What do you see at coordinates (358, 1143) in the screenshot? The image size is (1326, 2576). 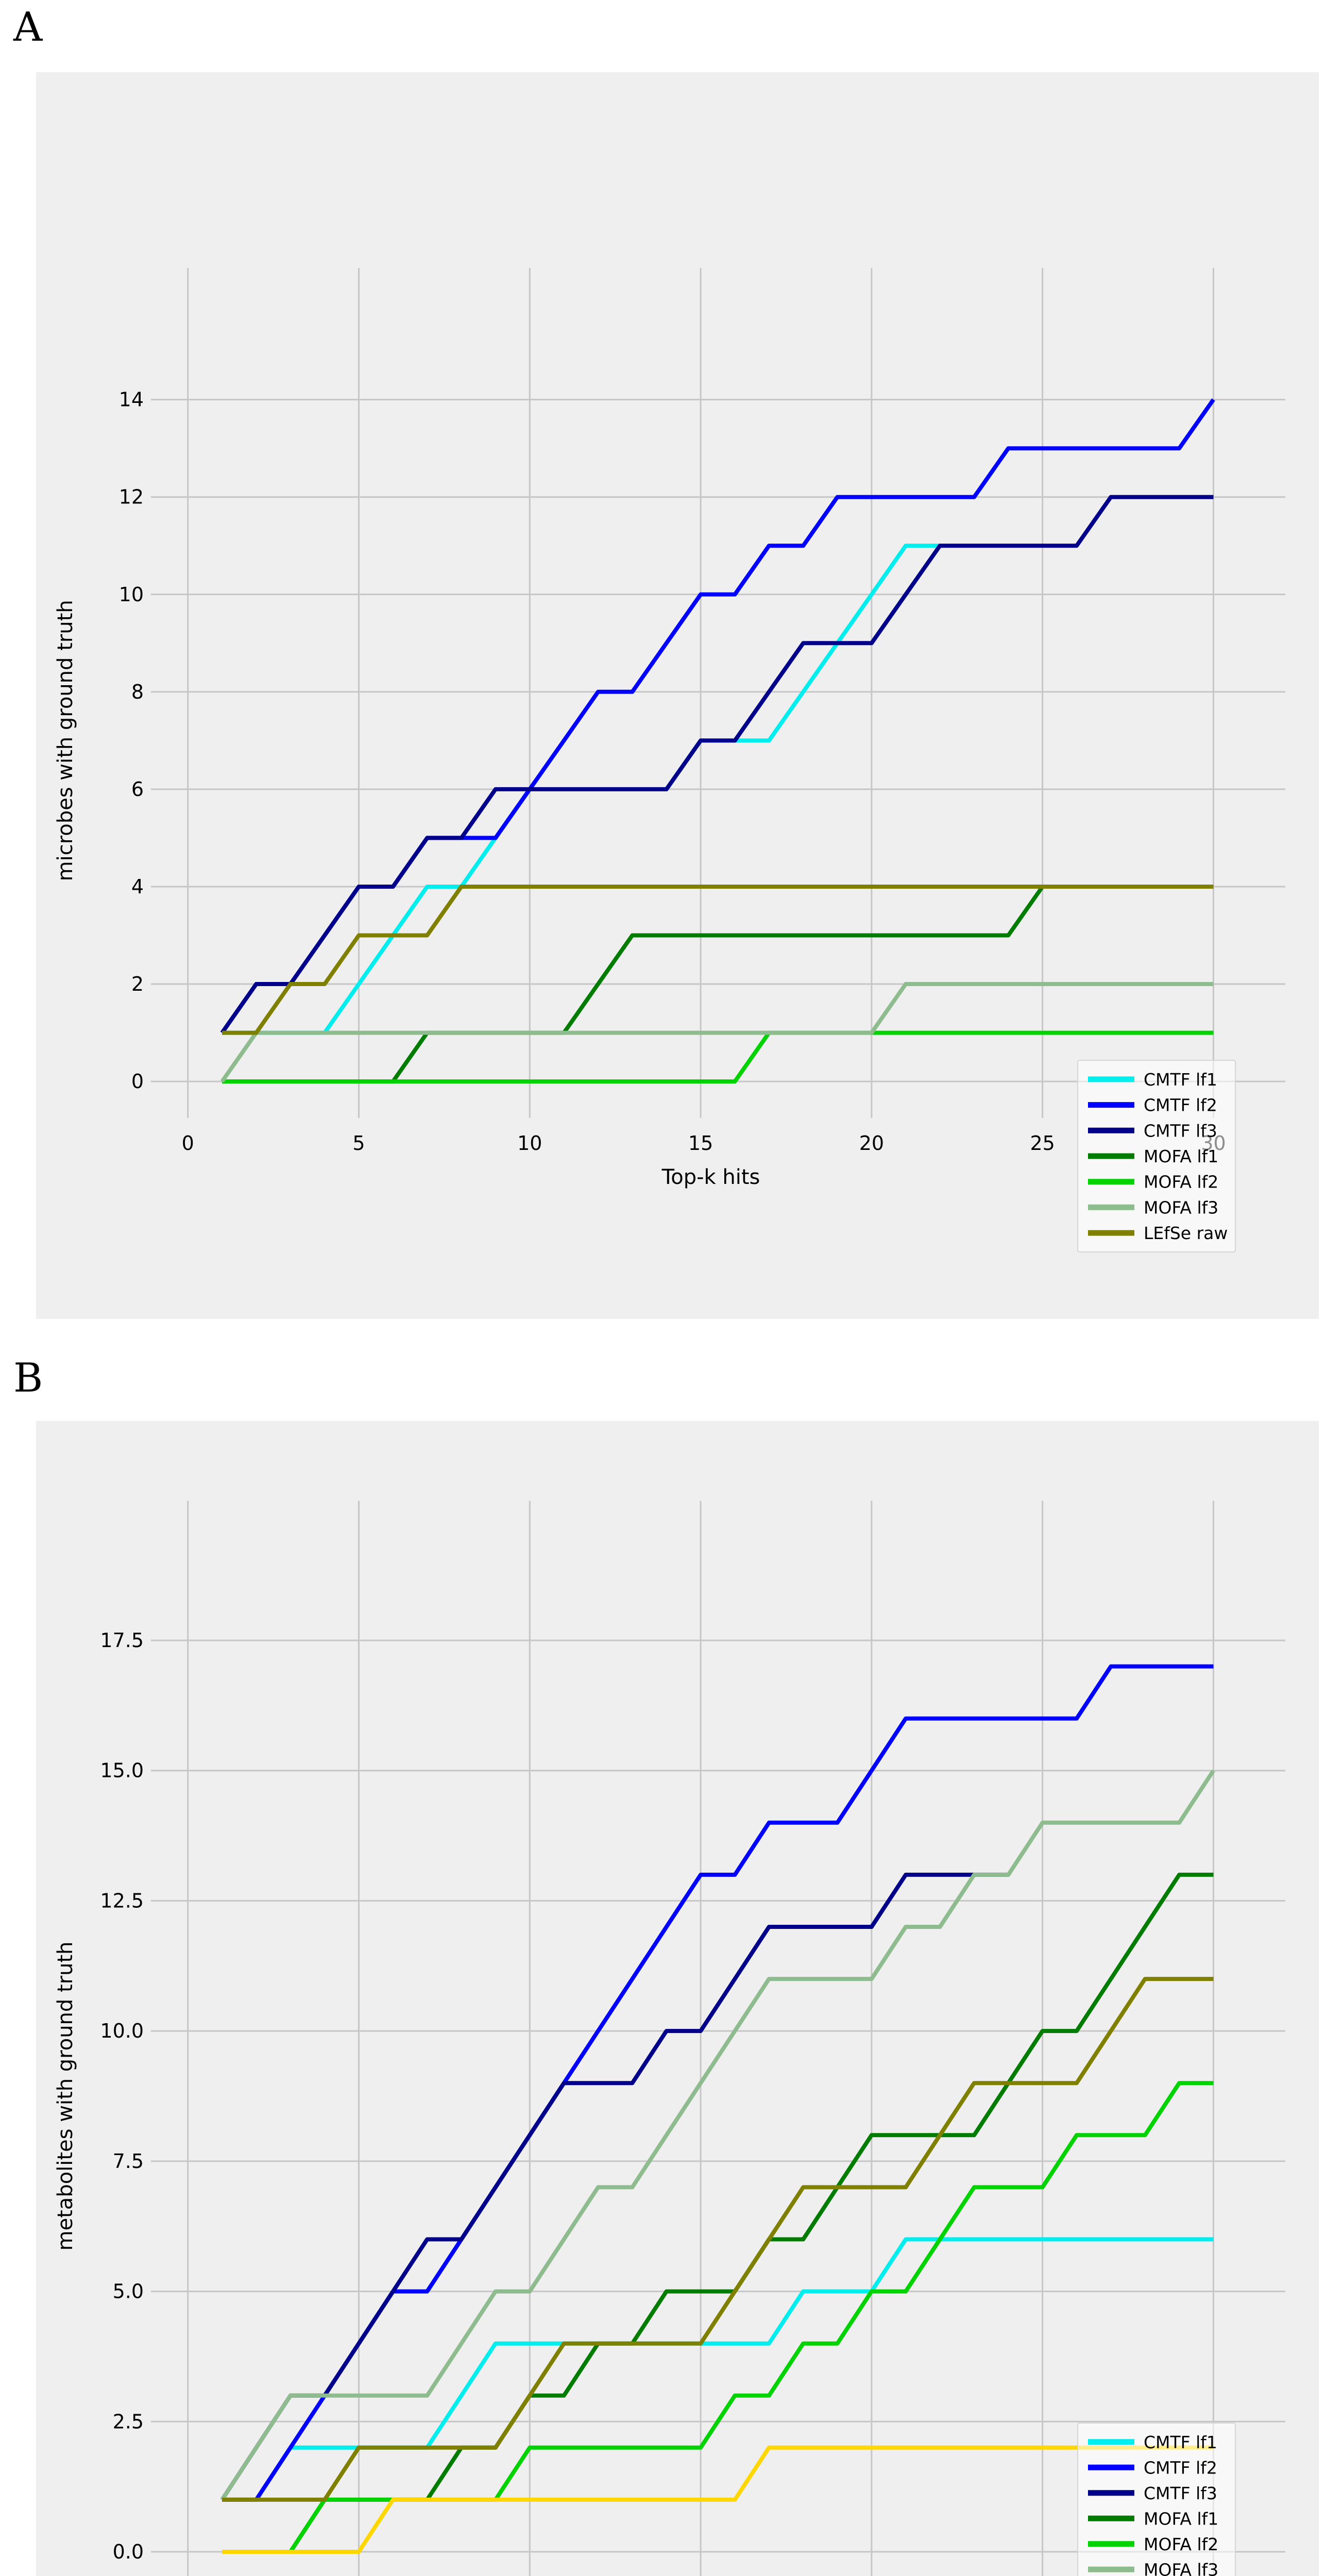 I see `x-tick-label: 5` at bounding box center [358, 1143].